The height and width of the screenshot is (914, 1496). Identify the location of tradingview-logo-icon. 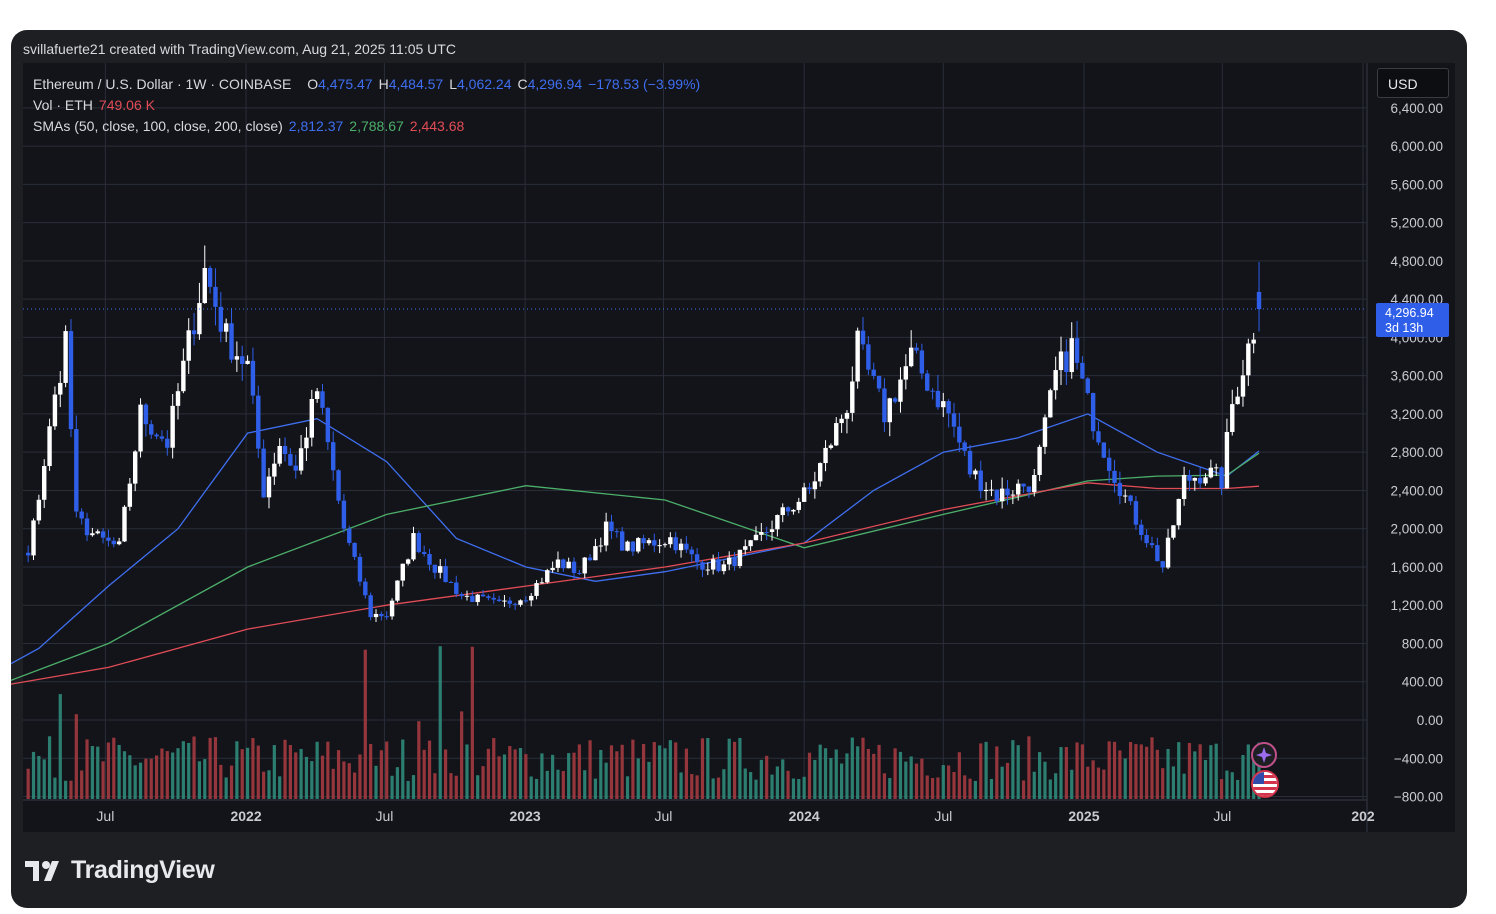
(42, 870).